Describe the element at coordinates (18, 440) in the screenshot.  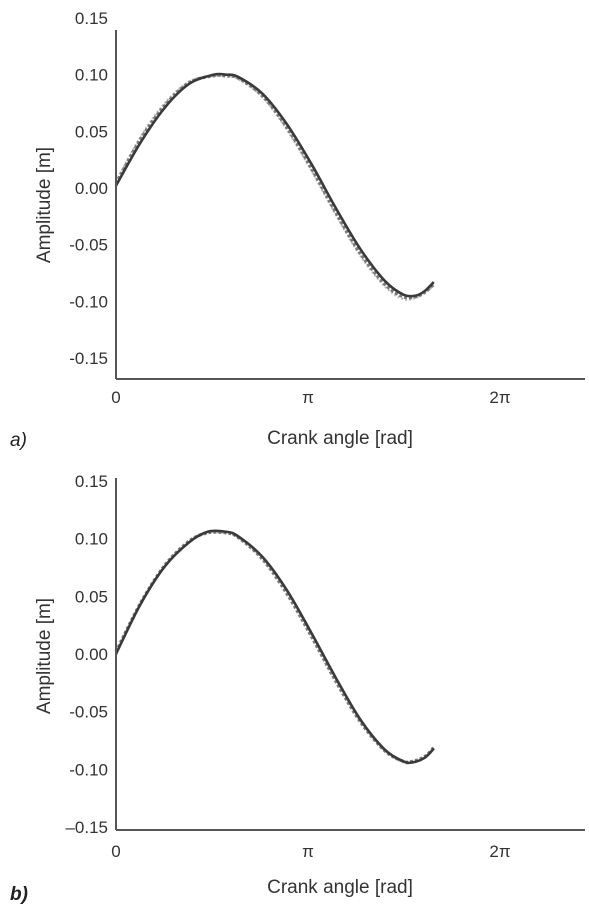
I see `panel-label-a: a)` at that location.